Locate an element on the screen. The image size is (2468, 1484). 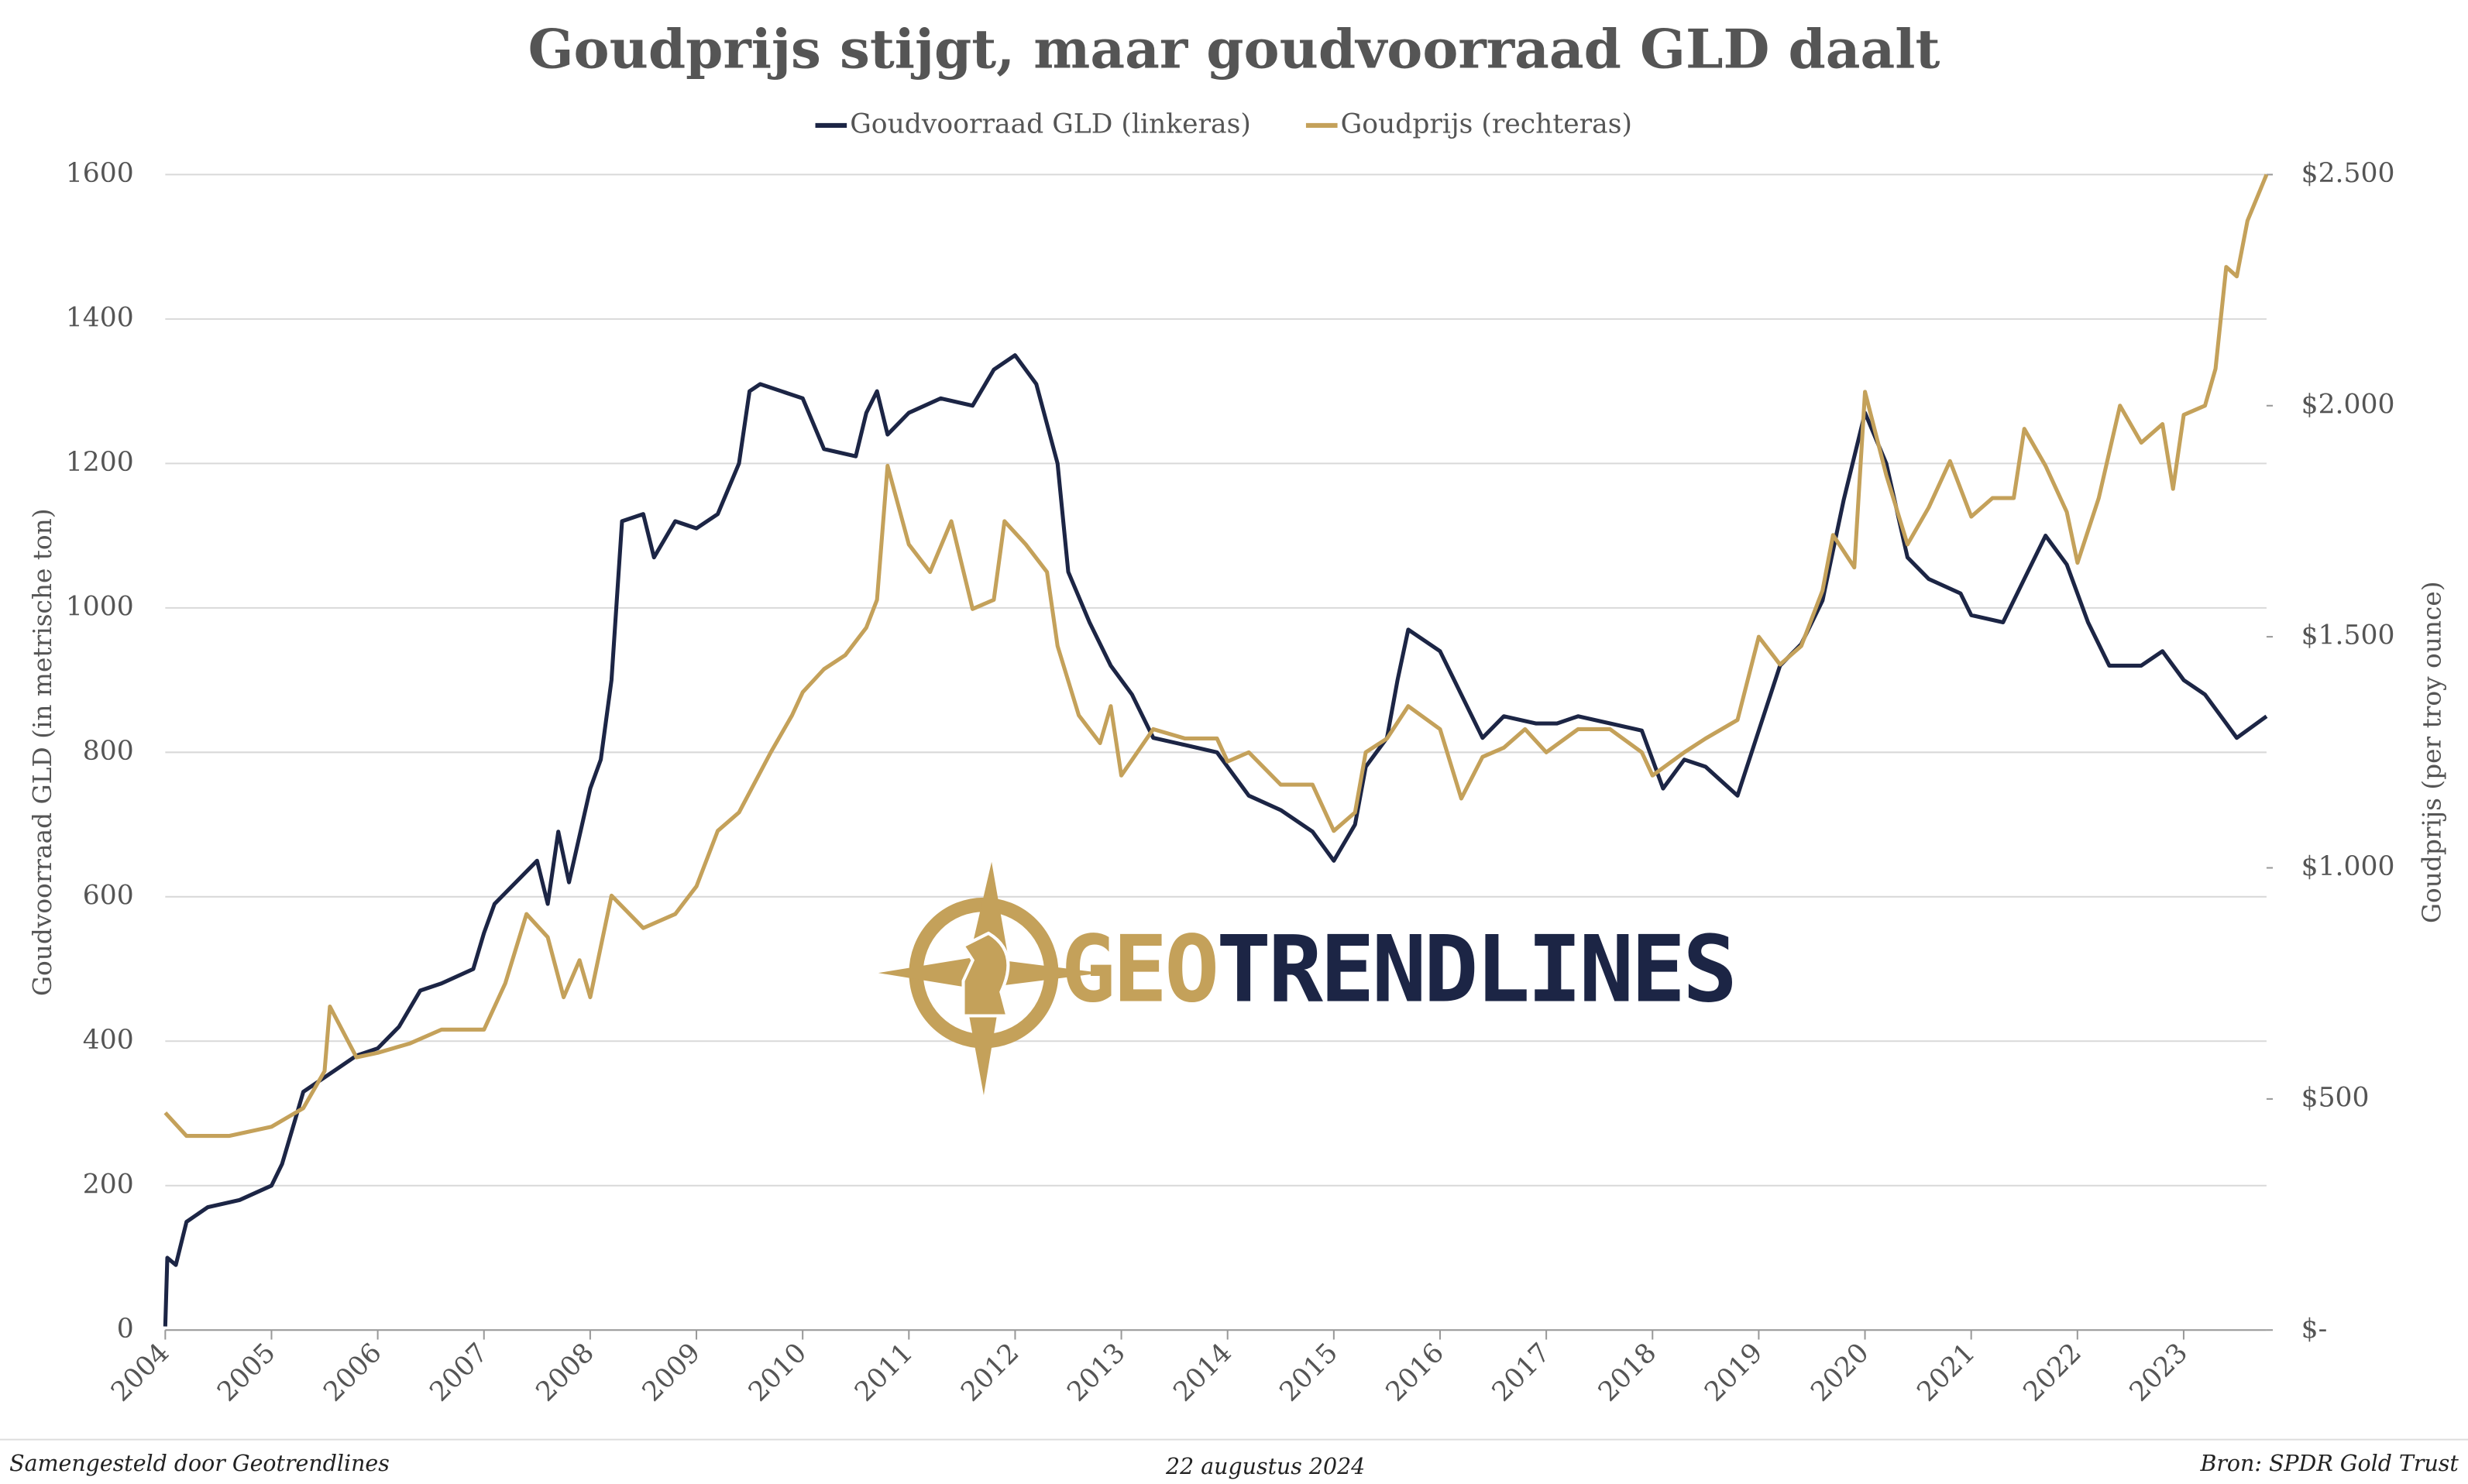
logo: GEOTRENDLINES is located at coordinates (1308, 978).